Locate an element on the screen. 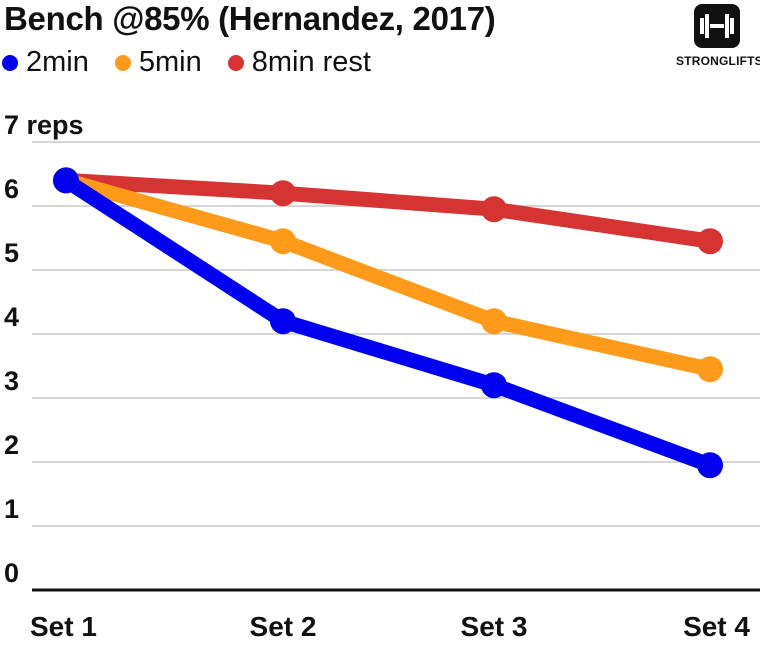 The width and height of the screenshot is (760, 648). y-tick-label: 6 is located at coordinates (11, 189).